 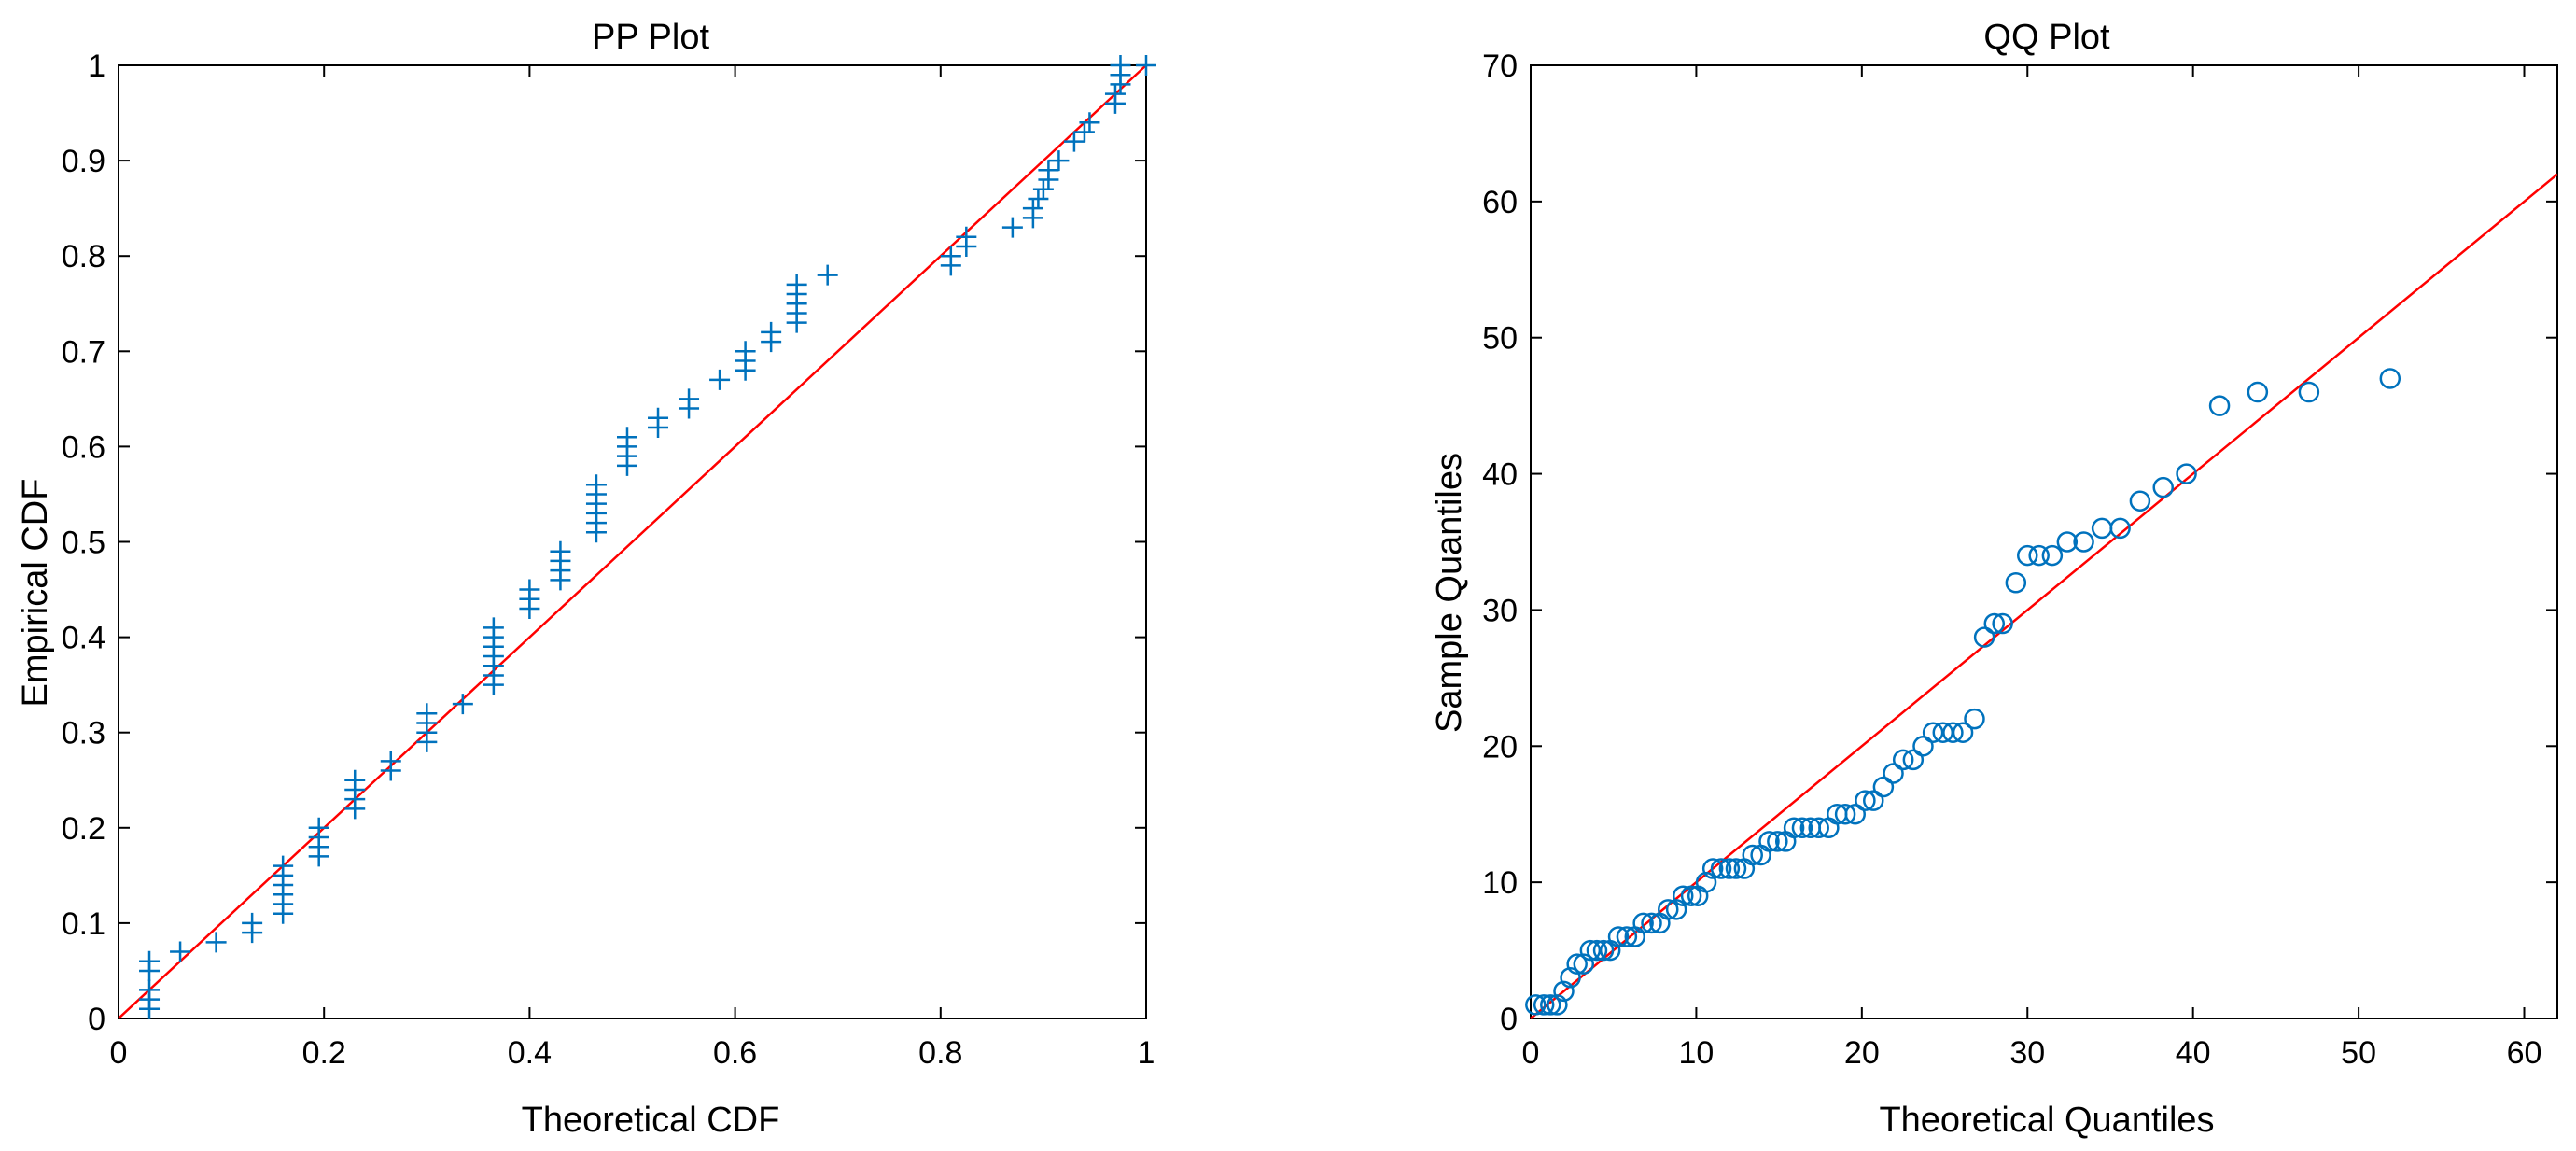 What do you see at coordinates (83, 162) in the screenshot?
I see `pp-y-tick-label: 0.9` at bounding box center [83, 162].